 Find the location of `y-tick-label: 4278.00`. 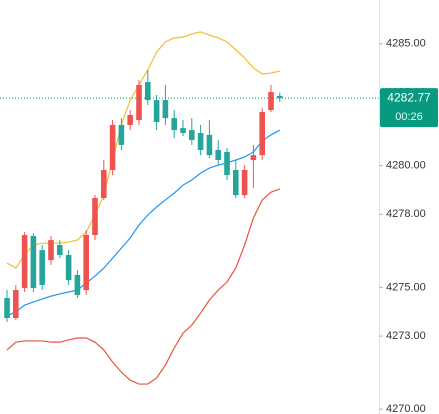

y-tick-label: 4278.00 is located at coordinates (406, 214).